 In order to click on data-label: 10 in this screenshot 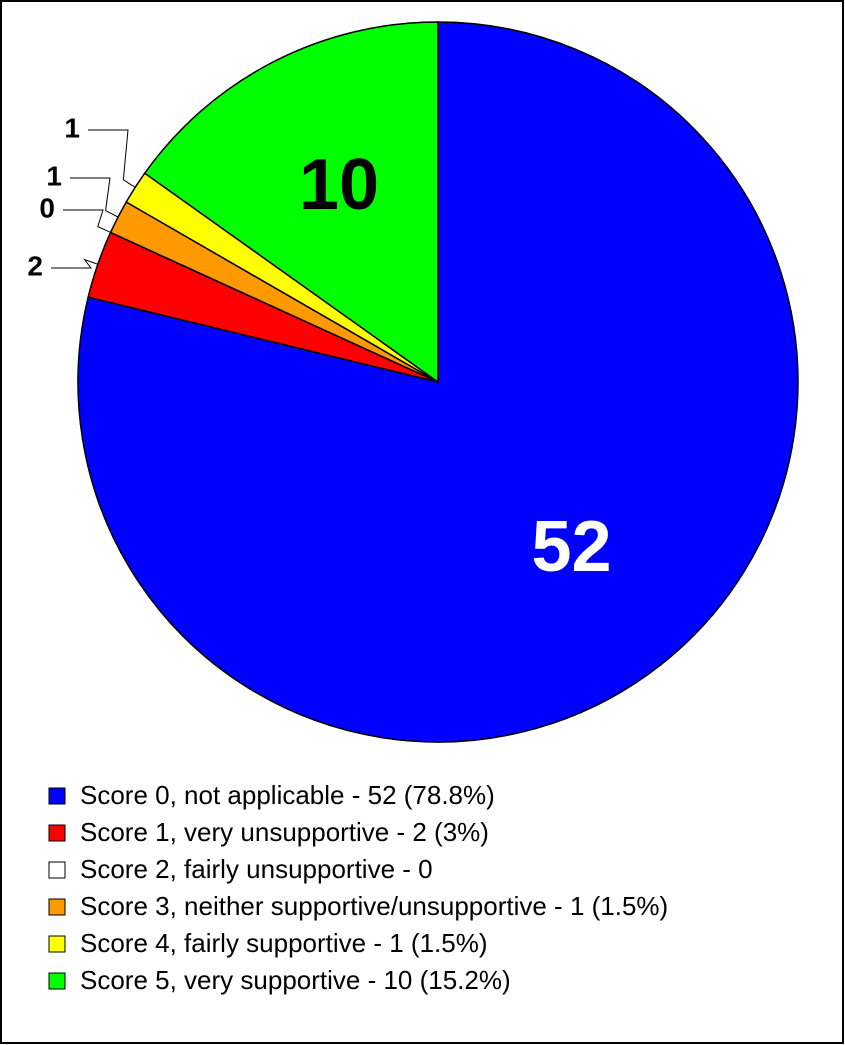, I will do `click(339, 185)`.